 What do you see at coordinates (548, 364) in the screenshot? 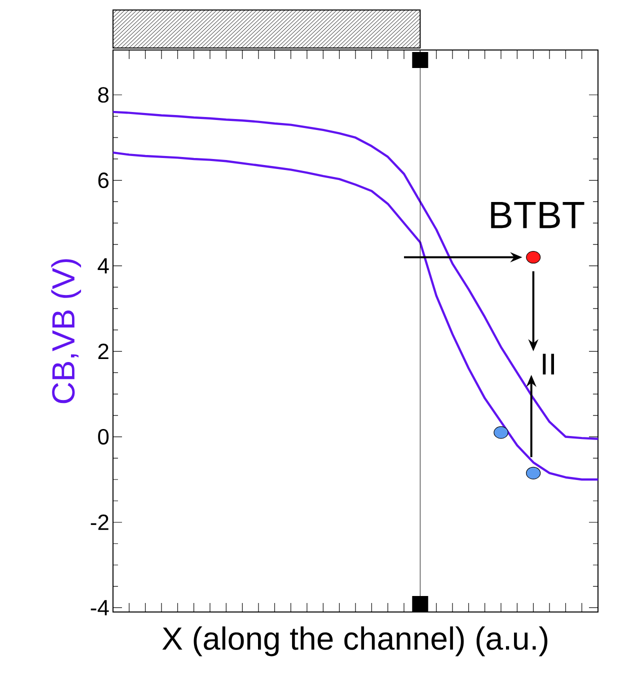
I see `annotation: II` at bounding box center [548, 364].